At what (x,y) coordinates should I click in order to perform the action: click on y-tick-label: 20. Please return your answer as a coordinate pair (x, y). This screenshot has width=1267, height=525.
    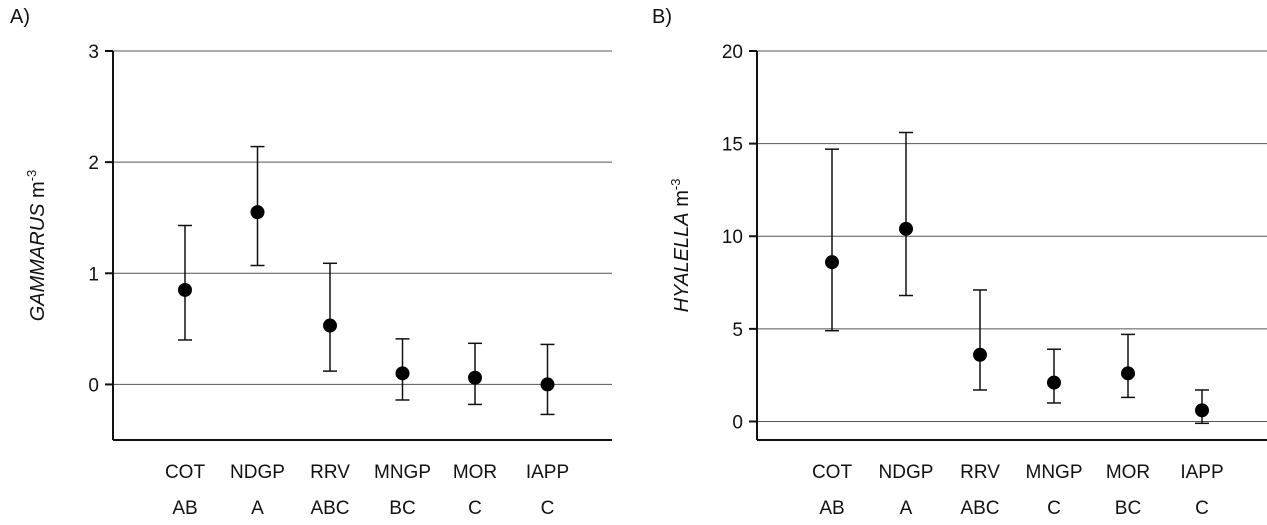
    Looking at the image, I should click on (732, 52).